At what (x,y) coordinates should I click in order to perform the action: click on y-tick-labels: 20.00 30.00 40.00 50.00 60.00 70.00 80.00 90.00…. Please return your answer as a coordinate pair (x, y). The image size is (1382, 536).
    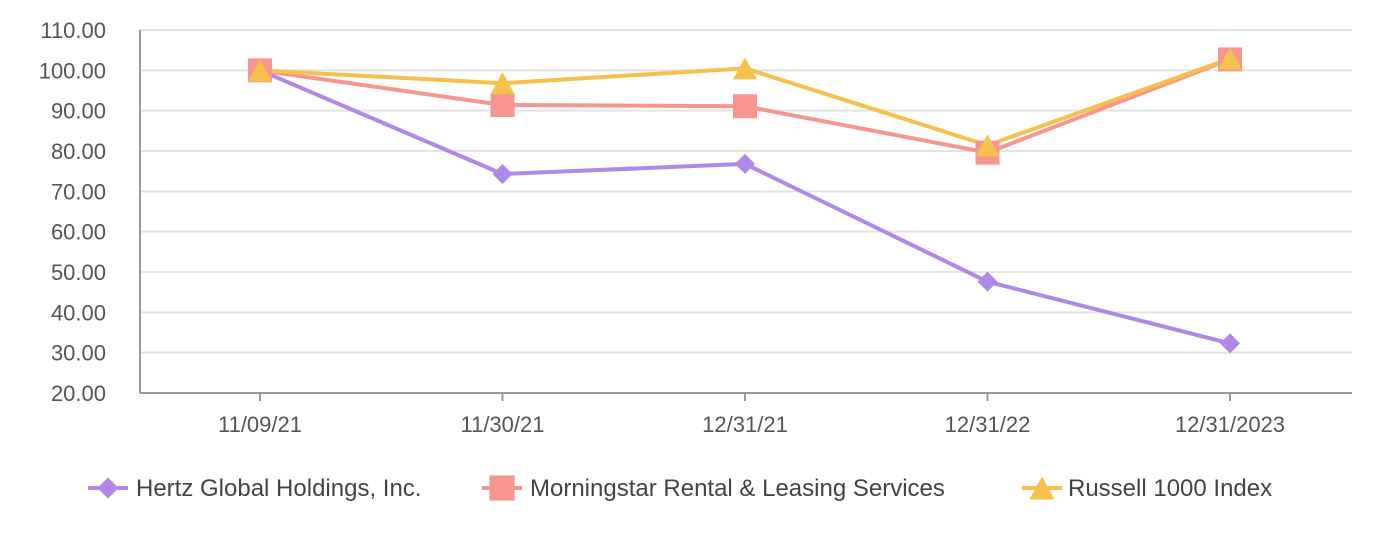
    Looking at the image, I should click on (72, 212).